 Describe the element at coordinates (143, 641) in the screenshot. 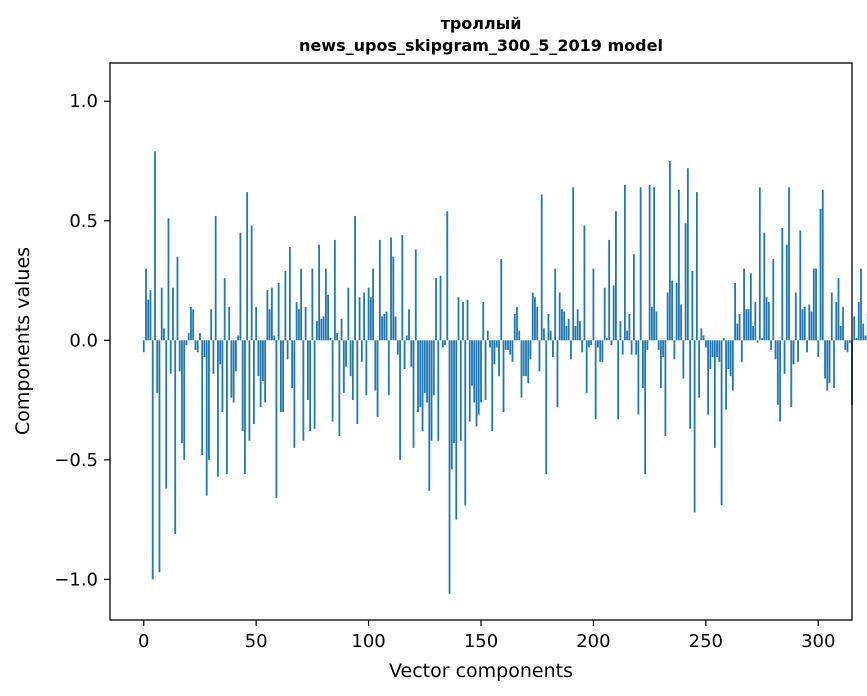

I see `x-tick-label: 0` at that location.